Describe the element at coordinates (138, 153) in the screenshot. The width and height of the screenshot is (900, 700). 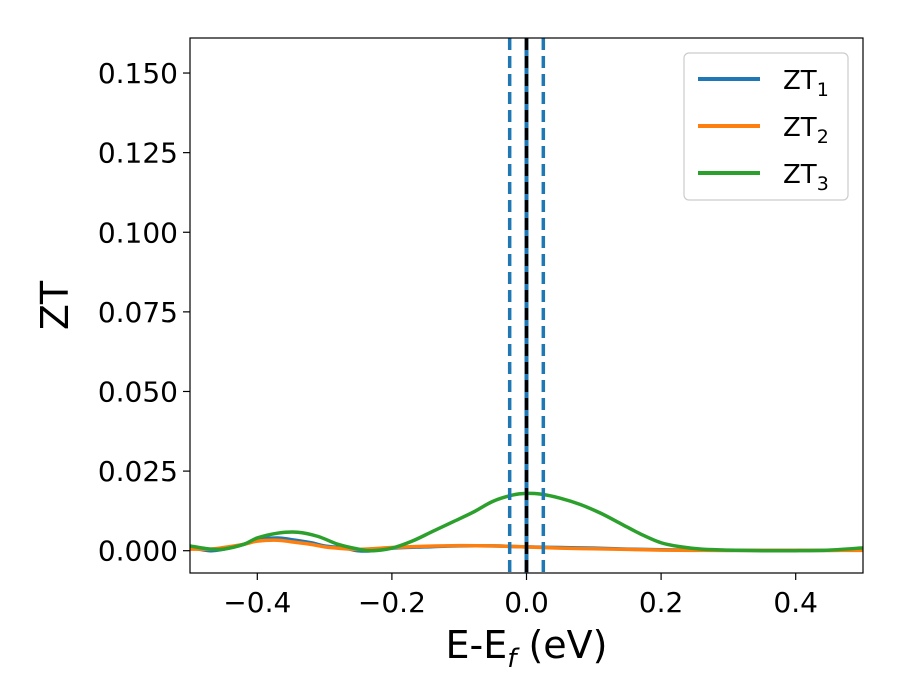
I see `y-tick-label: 0.125` at that location.